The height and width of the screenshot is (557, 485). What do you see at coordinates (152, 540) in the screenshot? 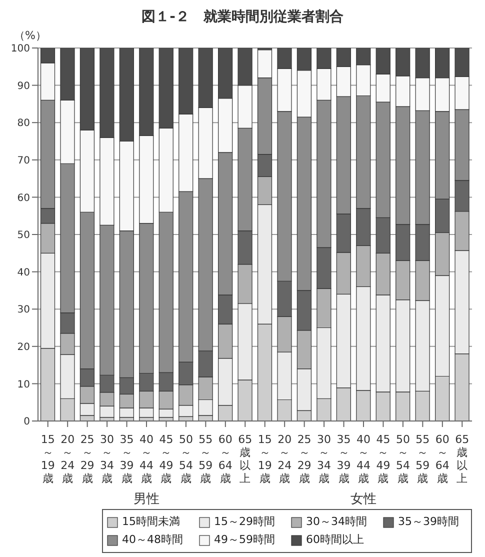
I see `legend-label: 40～48時間` at bounding box center [152, 540].